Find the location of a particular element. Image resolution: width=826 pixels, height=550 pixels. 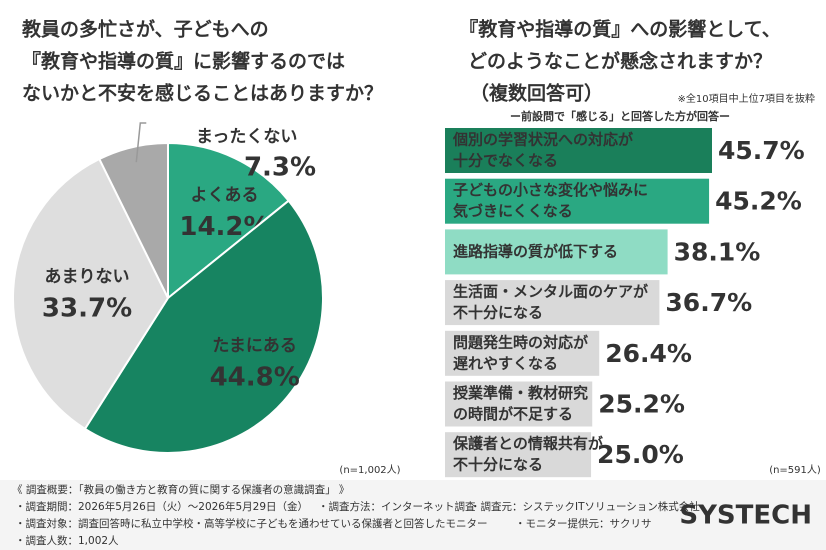

leader-line is located at coordinates (141, 142).